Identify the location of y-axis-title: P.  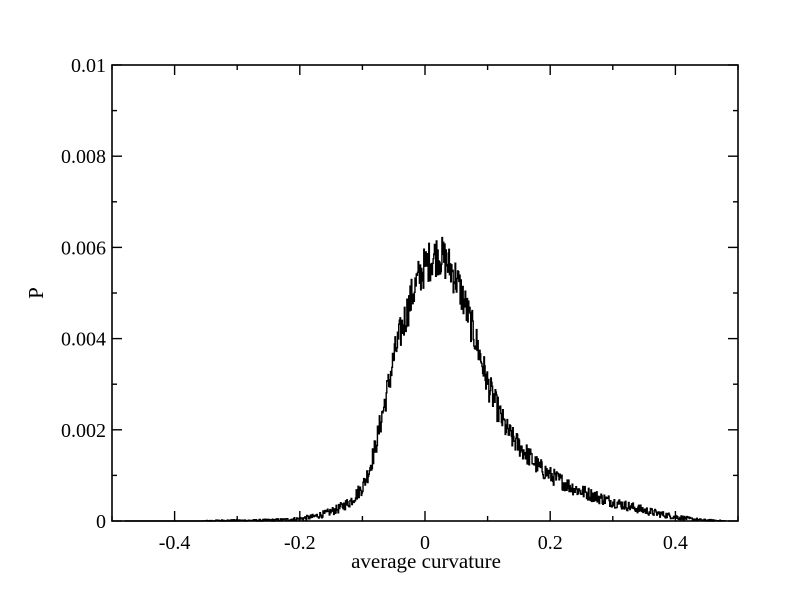
(36, 293).